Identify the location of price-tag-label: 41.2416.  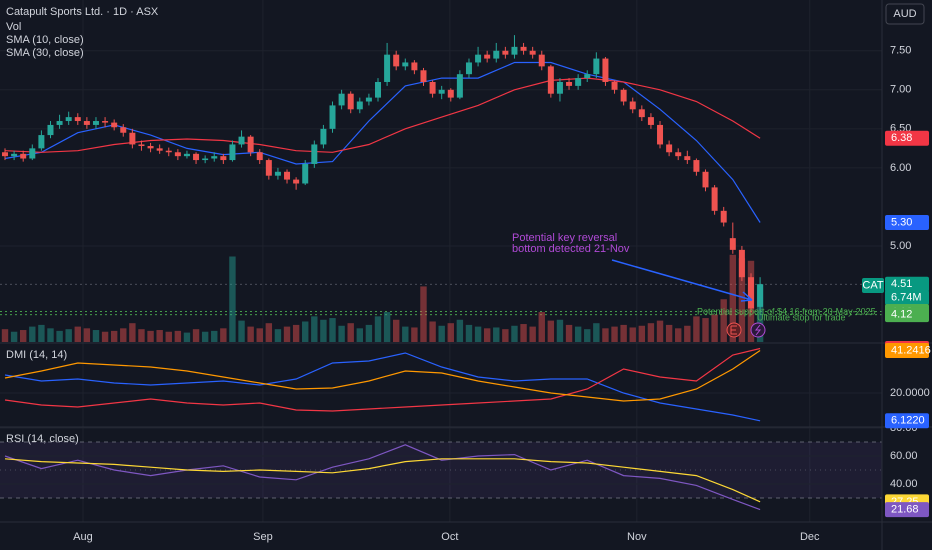
(911, 350).